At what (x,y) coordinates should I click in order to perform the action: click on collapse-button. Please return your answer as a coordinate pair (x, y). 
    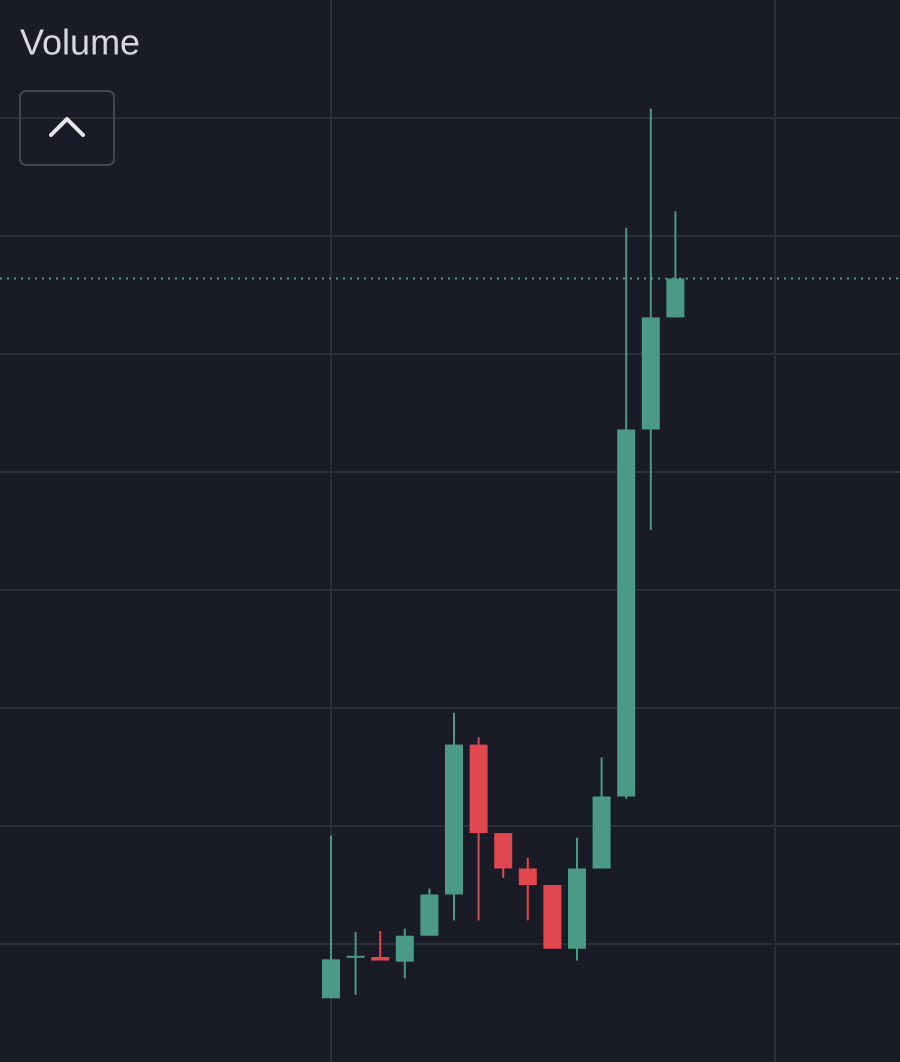
    Looking at the image, I should click on (67, 128).